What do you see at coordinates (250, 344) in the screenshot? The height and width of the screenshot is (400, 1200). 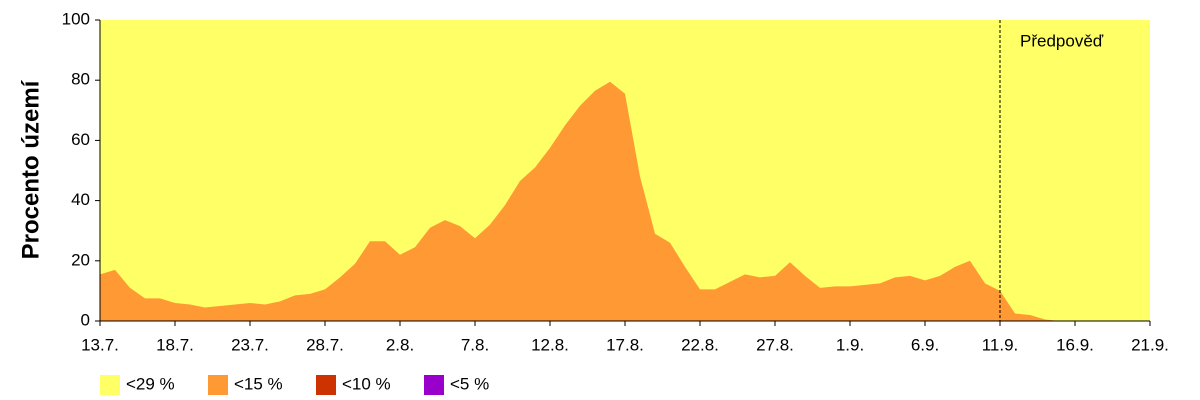 I see `x-tick-label: 23.7.` at bounding box center [250, 344].